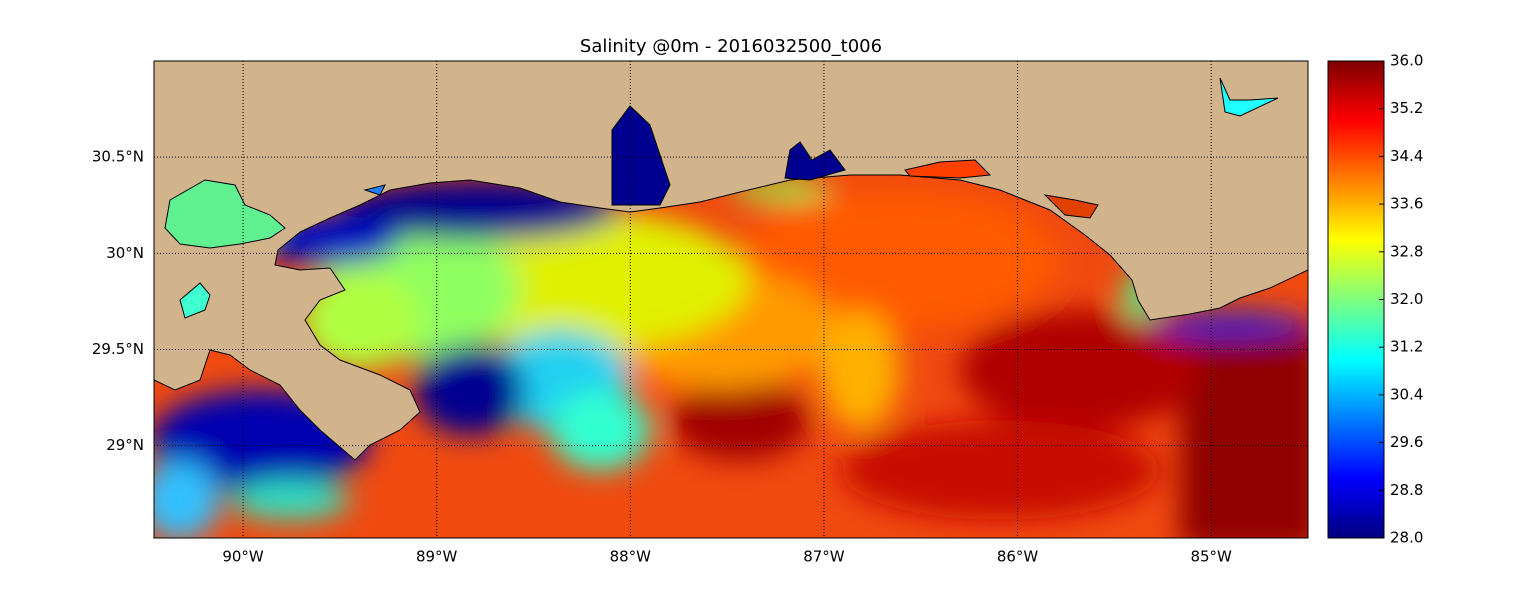 The height and width of the screenshot is (604, 1539). What do you see at coordinates (243, 557) in the screenshot?
I see `x-tick-label: 90°W` at bounding box center [243, 557].